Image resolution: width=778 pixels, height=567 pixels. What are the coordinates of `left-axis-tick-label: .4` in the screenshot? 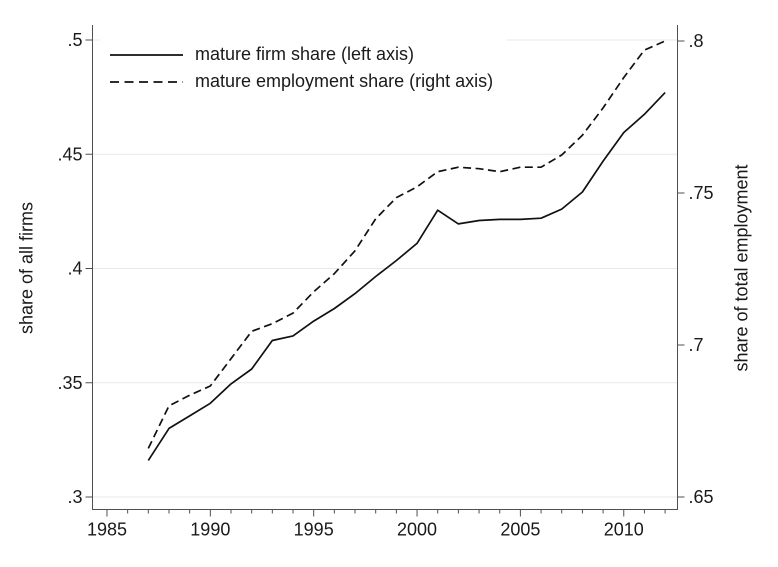 It's located at (74, 269).